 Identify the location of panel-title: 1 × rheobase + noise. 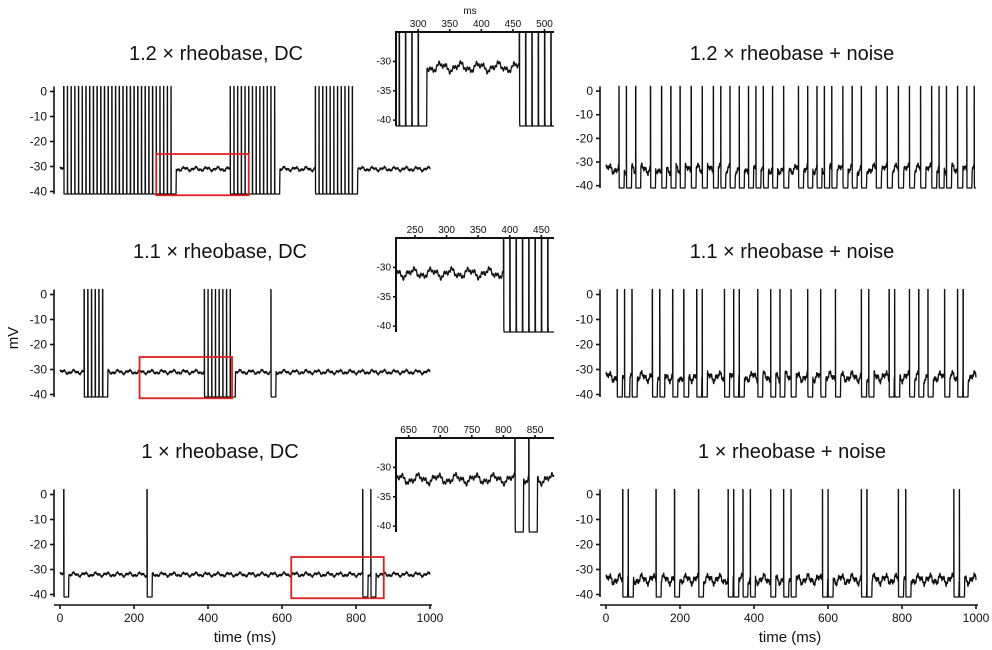
(792, 452).